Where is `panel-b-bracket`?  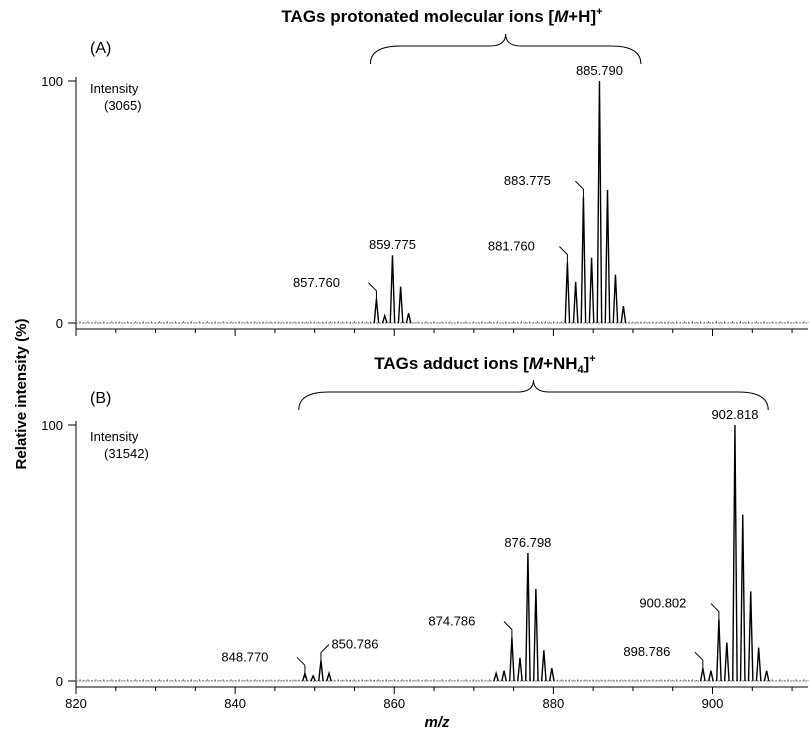
panel-b-bracket is located at coordinates (533, 395).